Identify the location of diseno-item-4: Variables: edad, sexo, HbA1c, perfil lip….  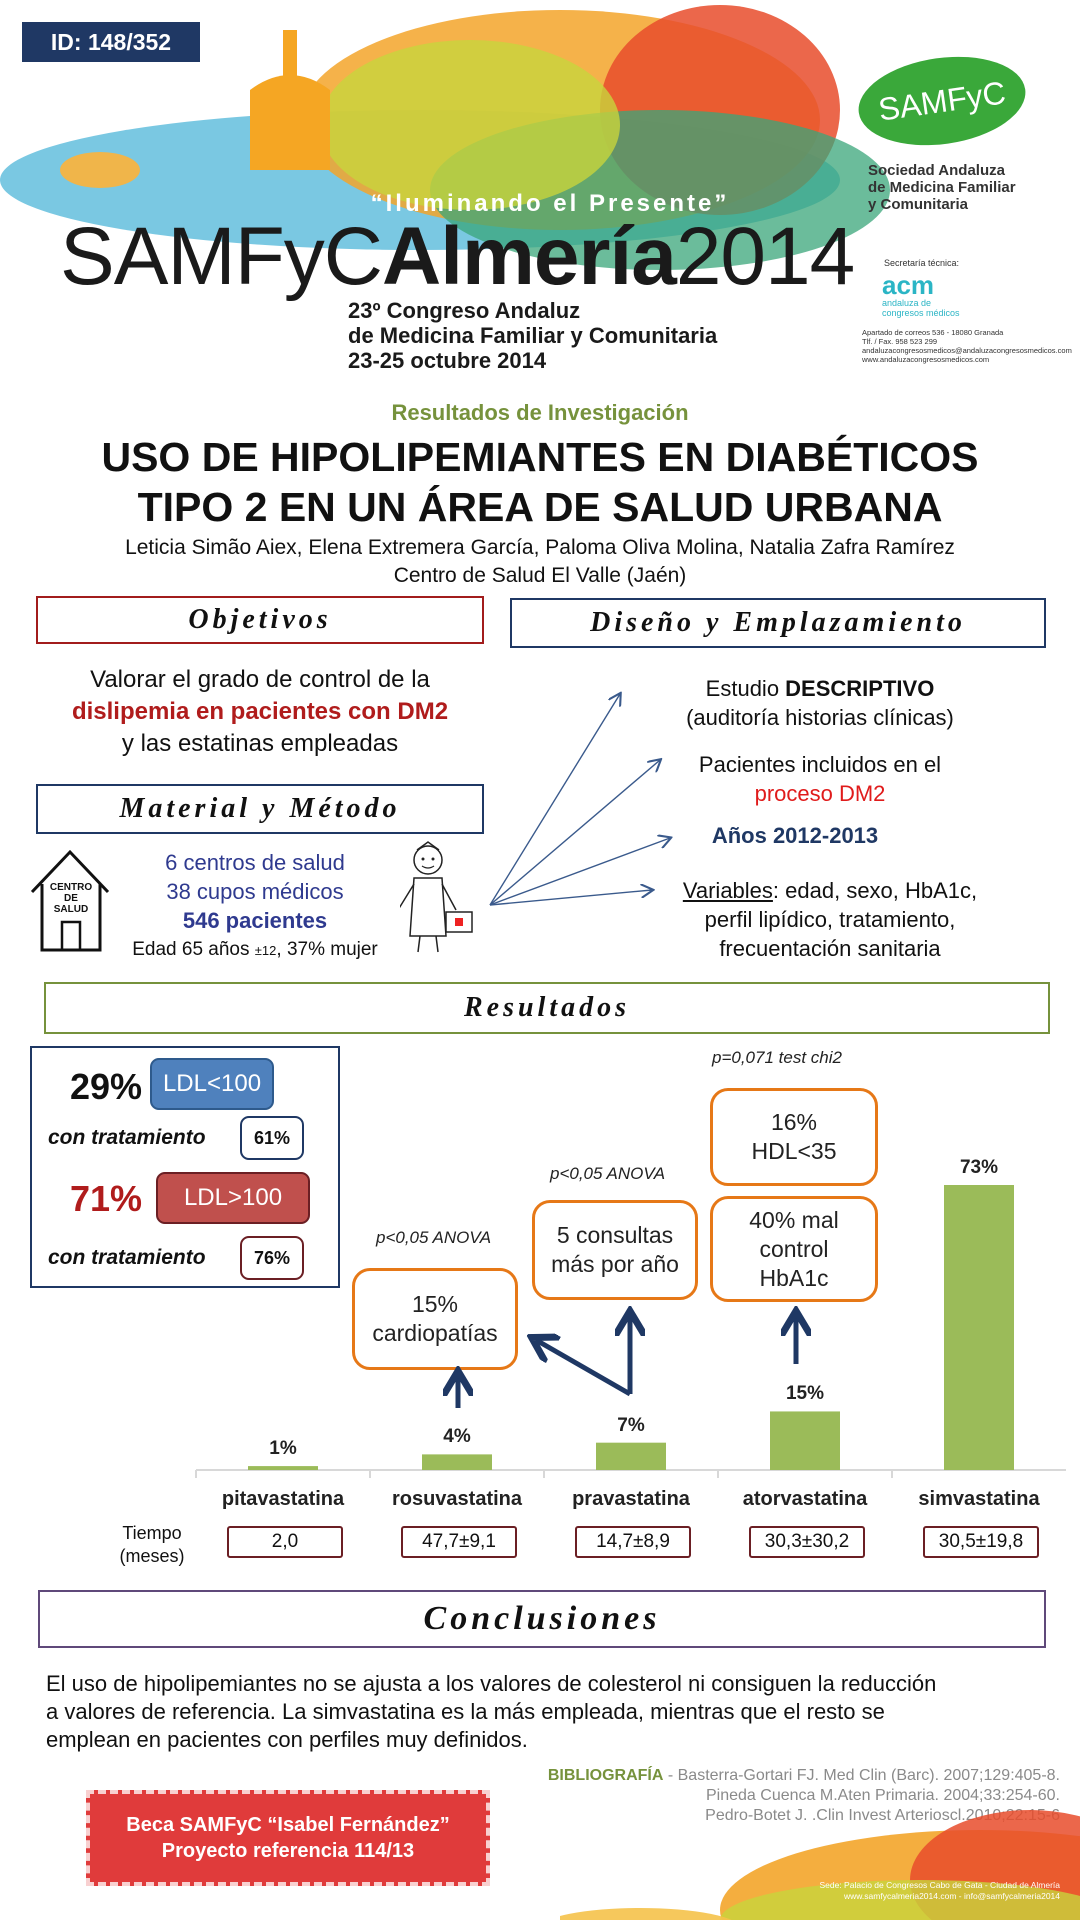
(830, 919).